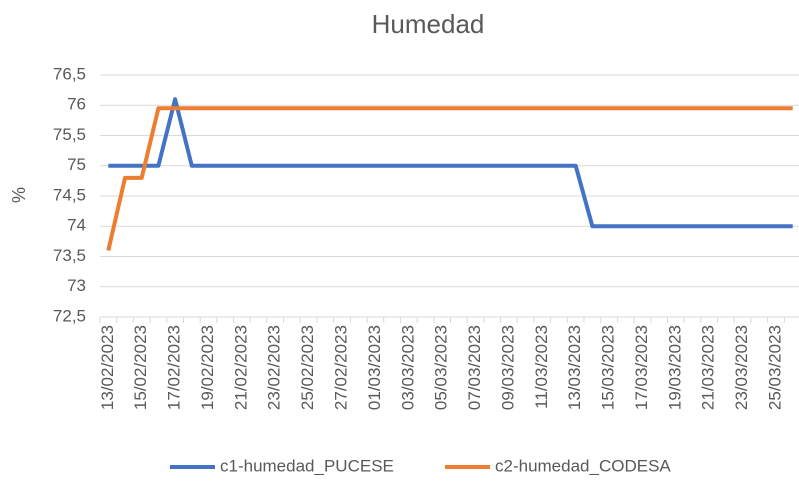 This screenshot has height=483, width=799. What do you see at coordinates (69, 134) in the screenshot?
I see `y-tick-label: 75,5` at bounding box center [69, 134].